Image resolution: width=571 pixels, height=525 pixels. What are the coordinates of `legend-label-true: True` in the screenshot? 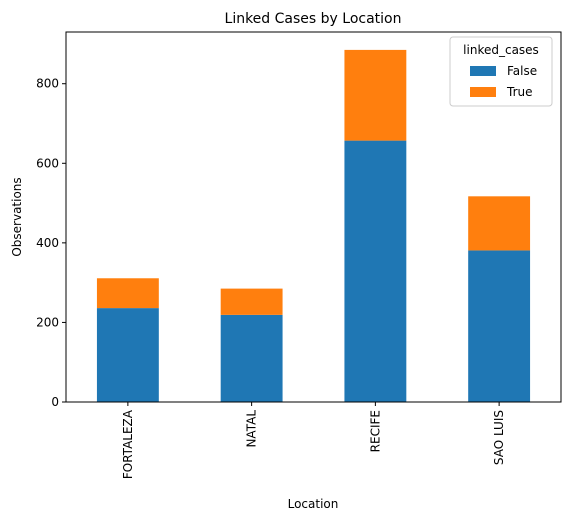 It's located at (519, 92).